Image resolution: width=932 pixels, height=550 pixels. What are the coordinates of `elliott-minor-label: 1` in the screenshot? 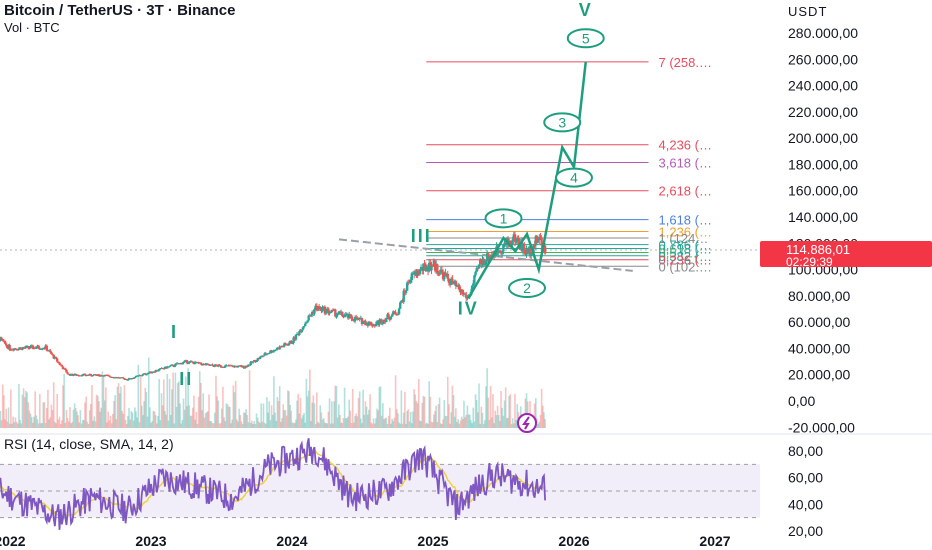 It's located at (504, 218).